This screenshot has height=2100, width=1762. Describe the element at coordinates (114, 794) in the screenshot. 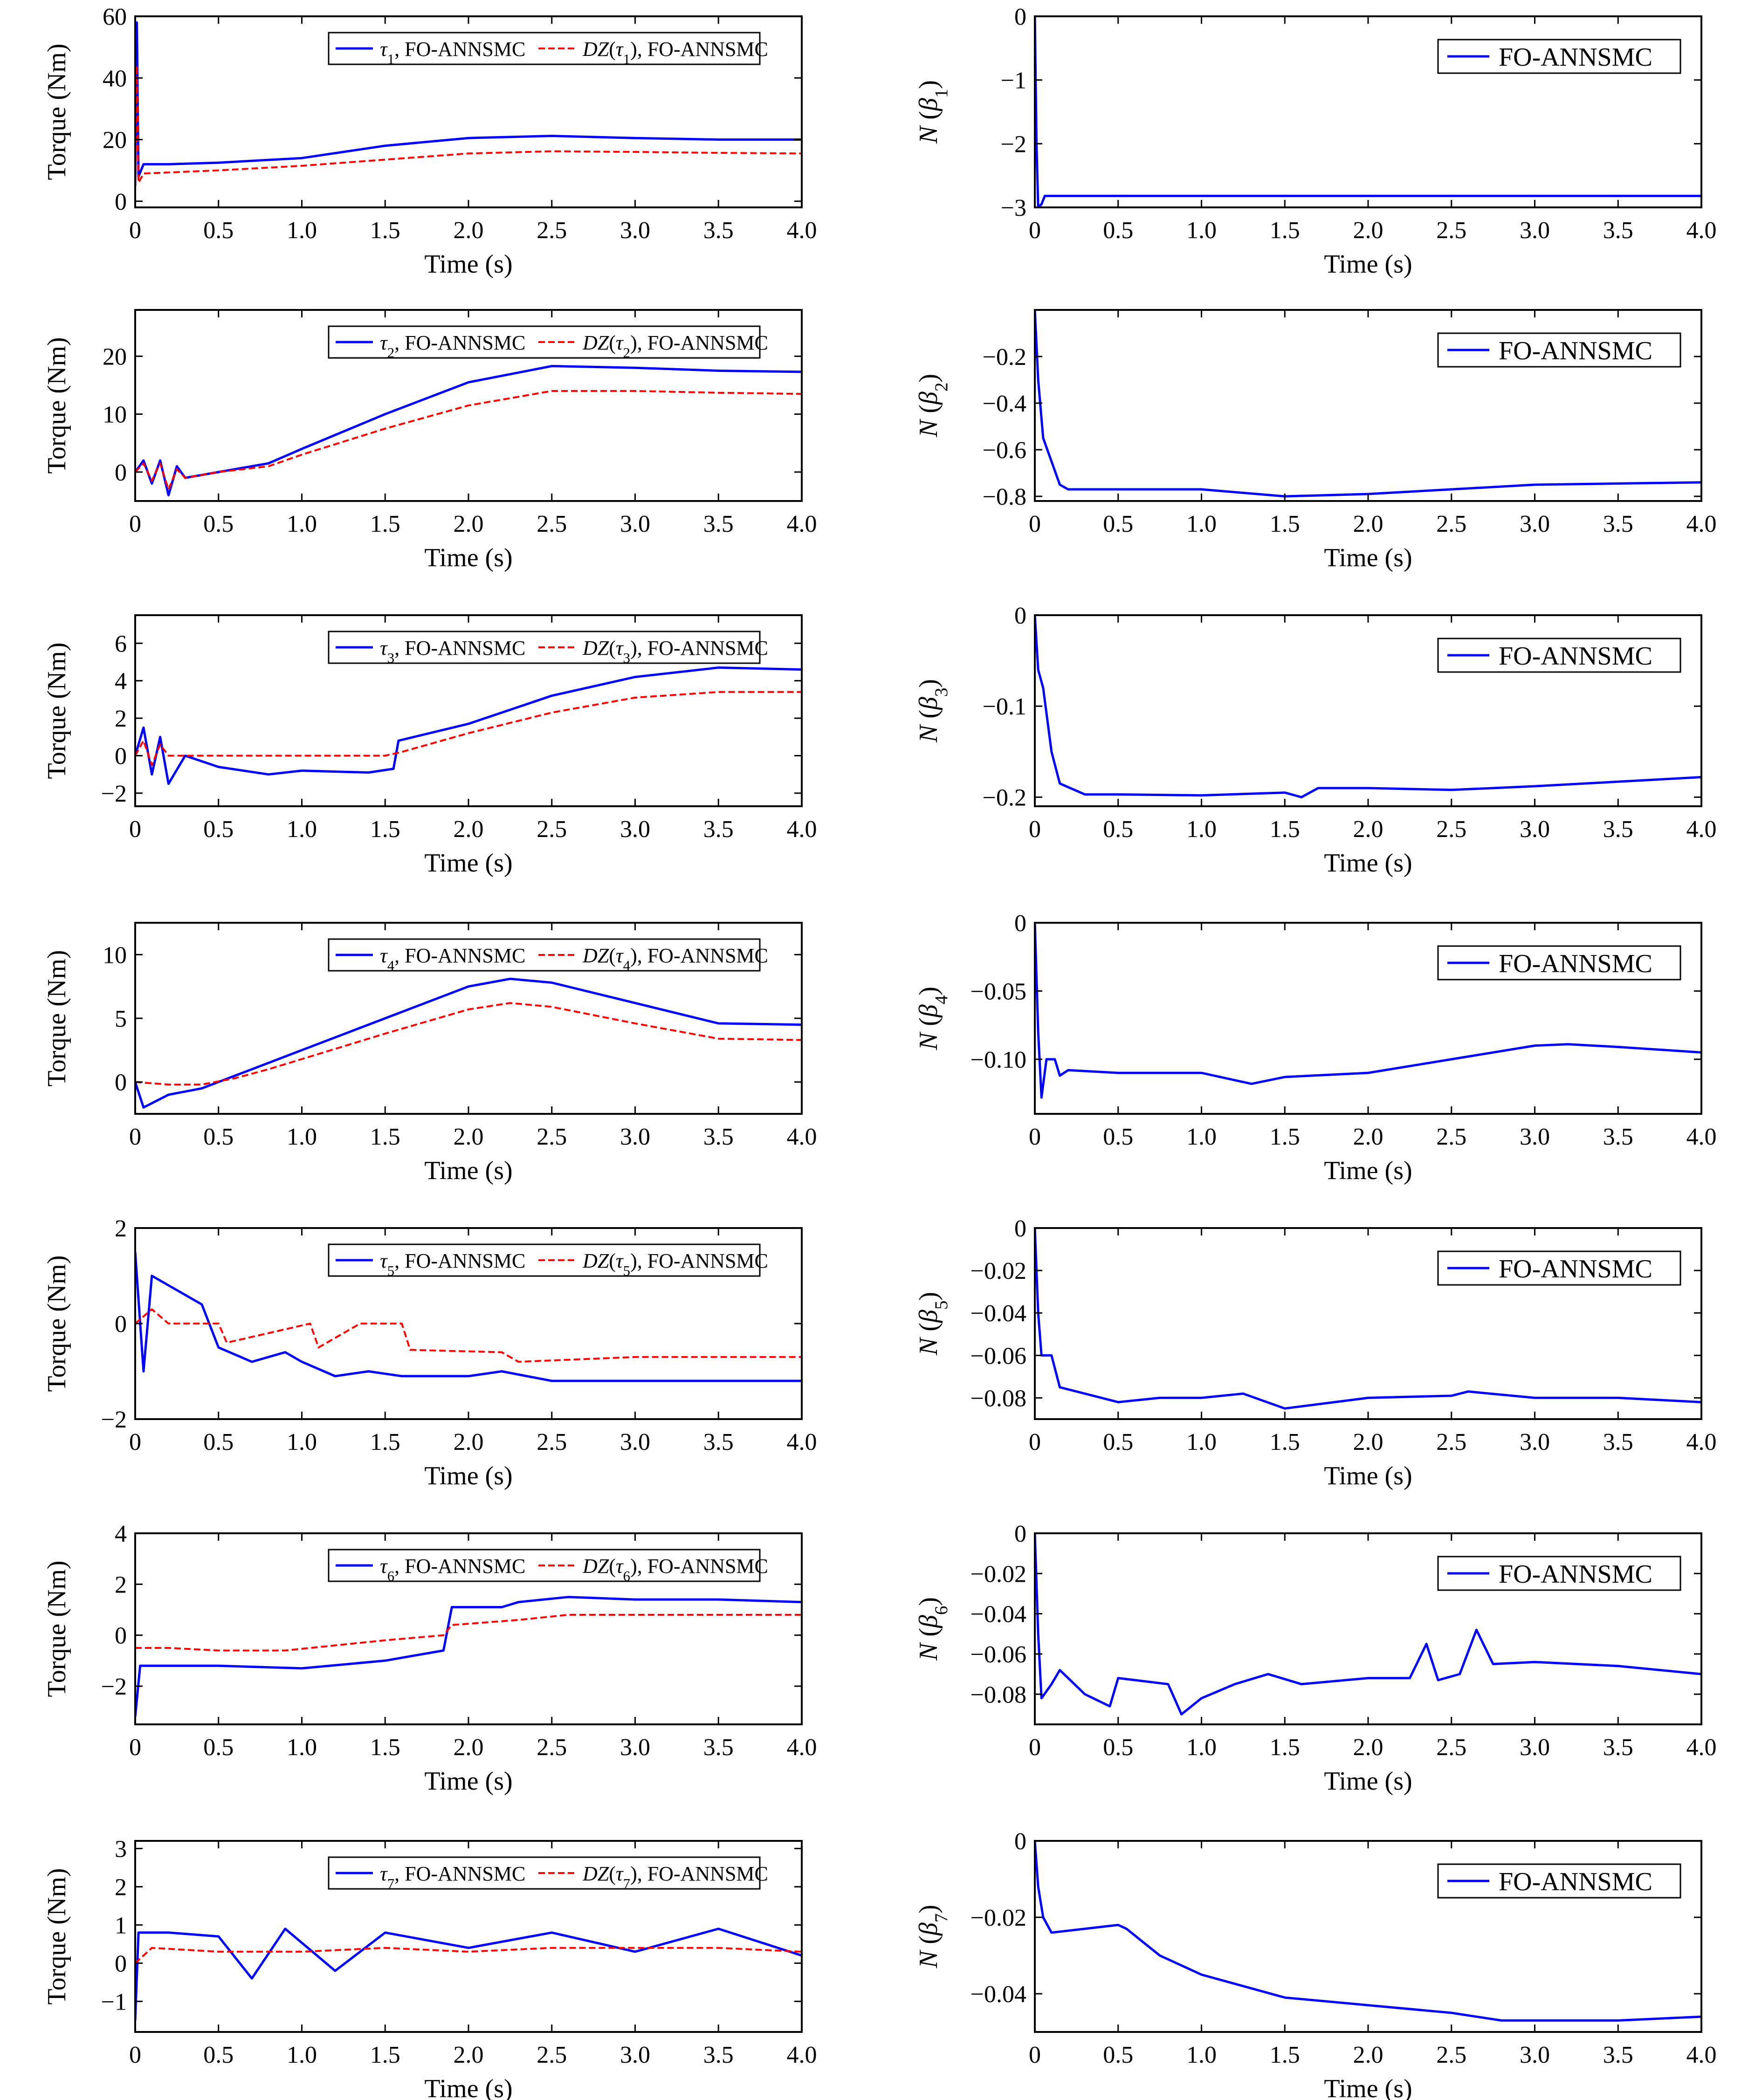

I see `y-tick-label: −2` at that location.